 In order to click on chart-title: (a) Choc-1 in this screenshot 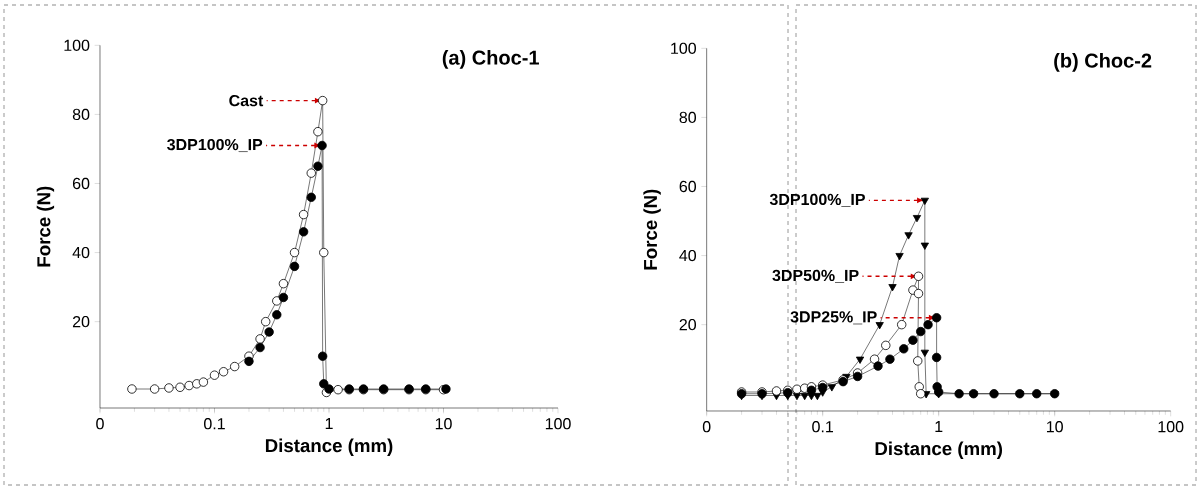, I will do `click(490, 59)`.